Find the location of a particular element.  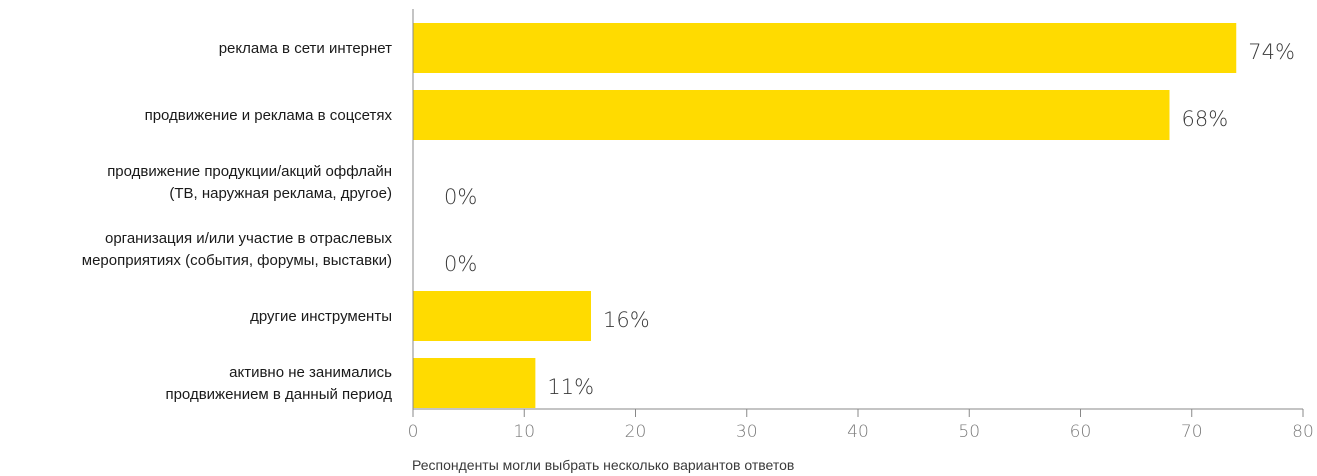

x-tick-label: 20 is located at coordinates (636, 432).